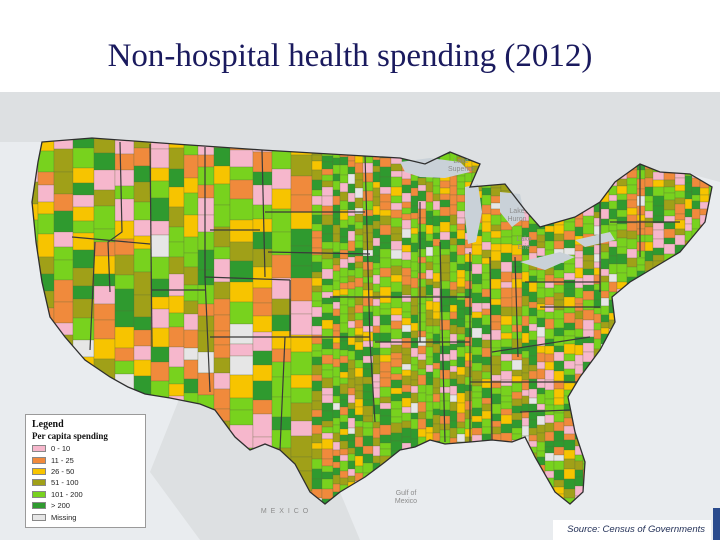 The image size is (720, 540). Describe the element at coordinates (716, 524) in the screenshot. I see `corner-accent` at that location.